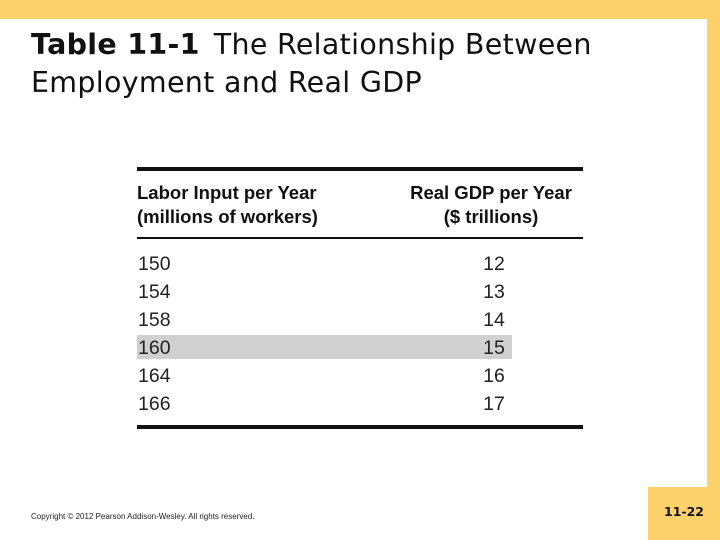 Image resolution: width=720 pixels, height=540 pixels. I want to click on labor-cell: 154, so click(154, 292).